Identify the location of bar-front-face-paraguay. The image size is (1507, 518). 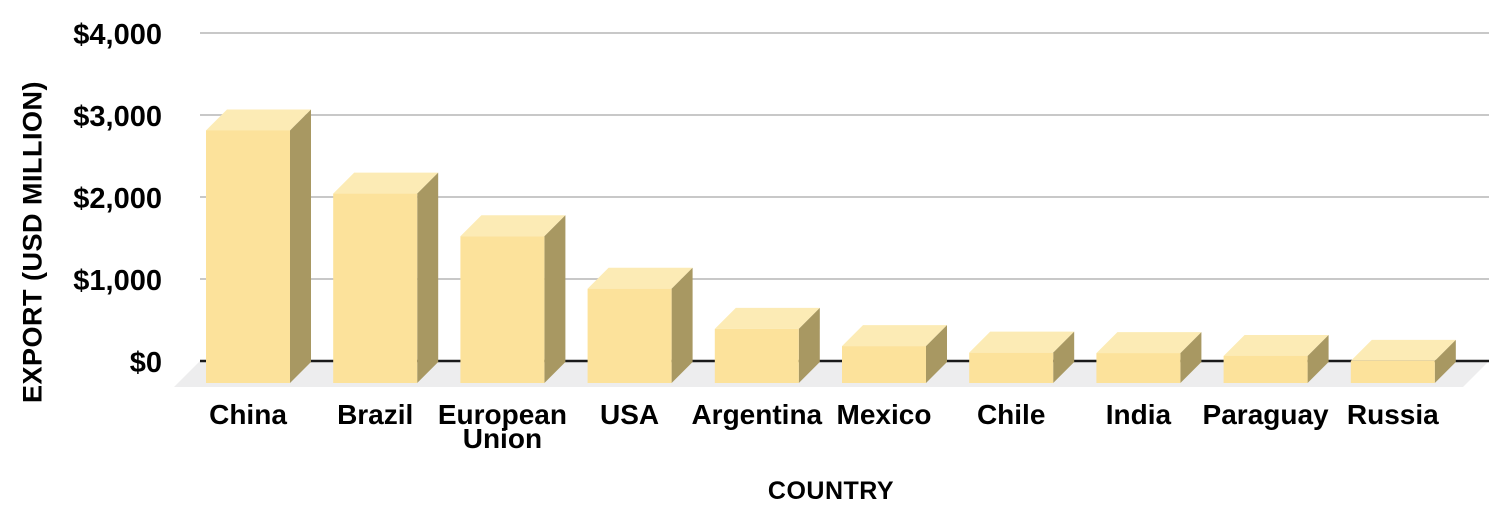
(1265, 369).